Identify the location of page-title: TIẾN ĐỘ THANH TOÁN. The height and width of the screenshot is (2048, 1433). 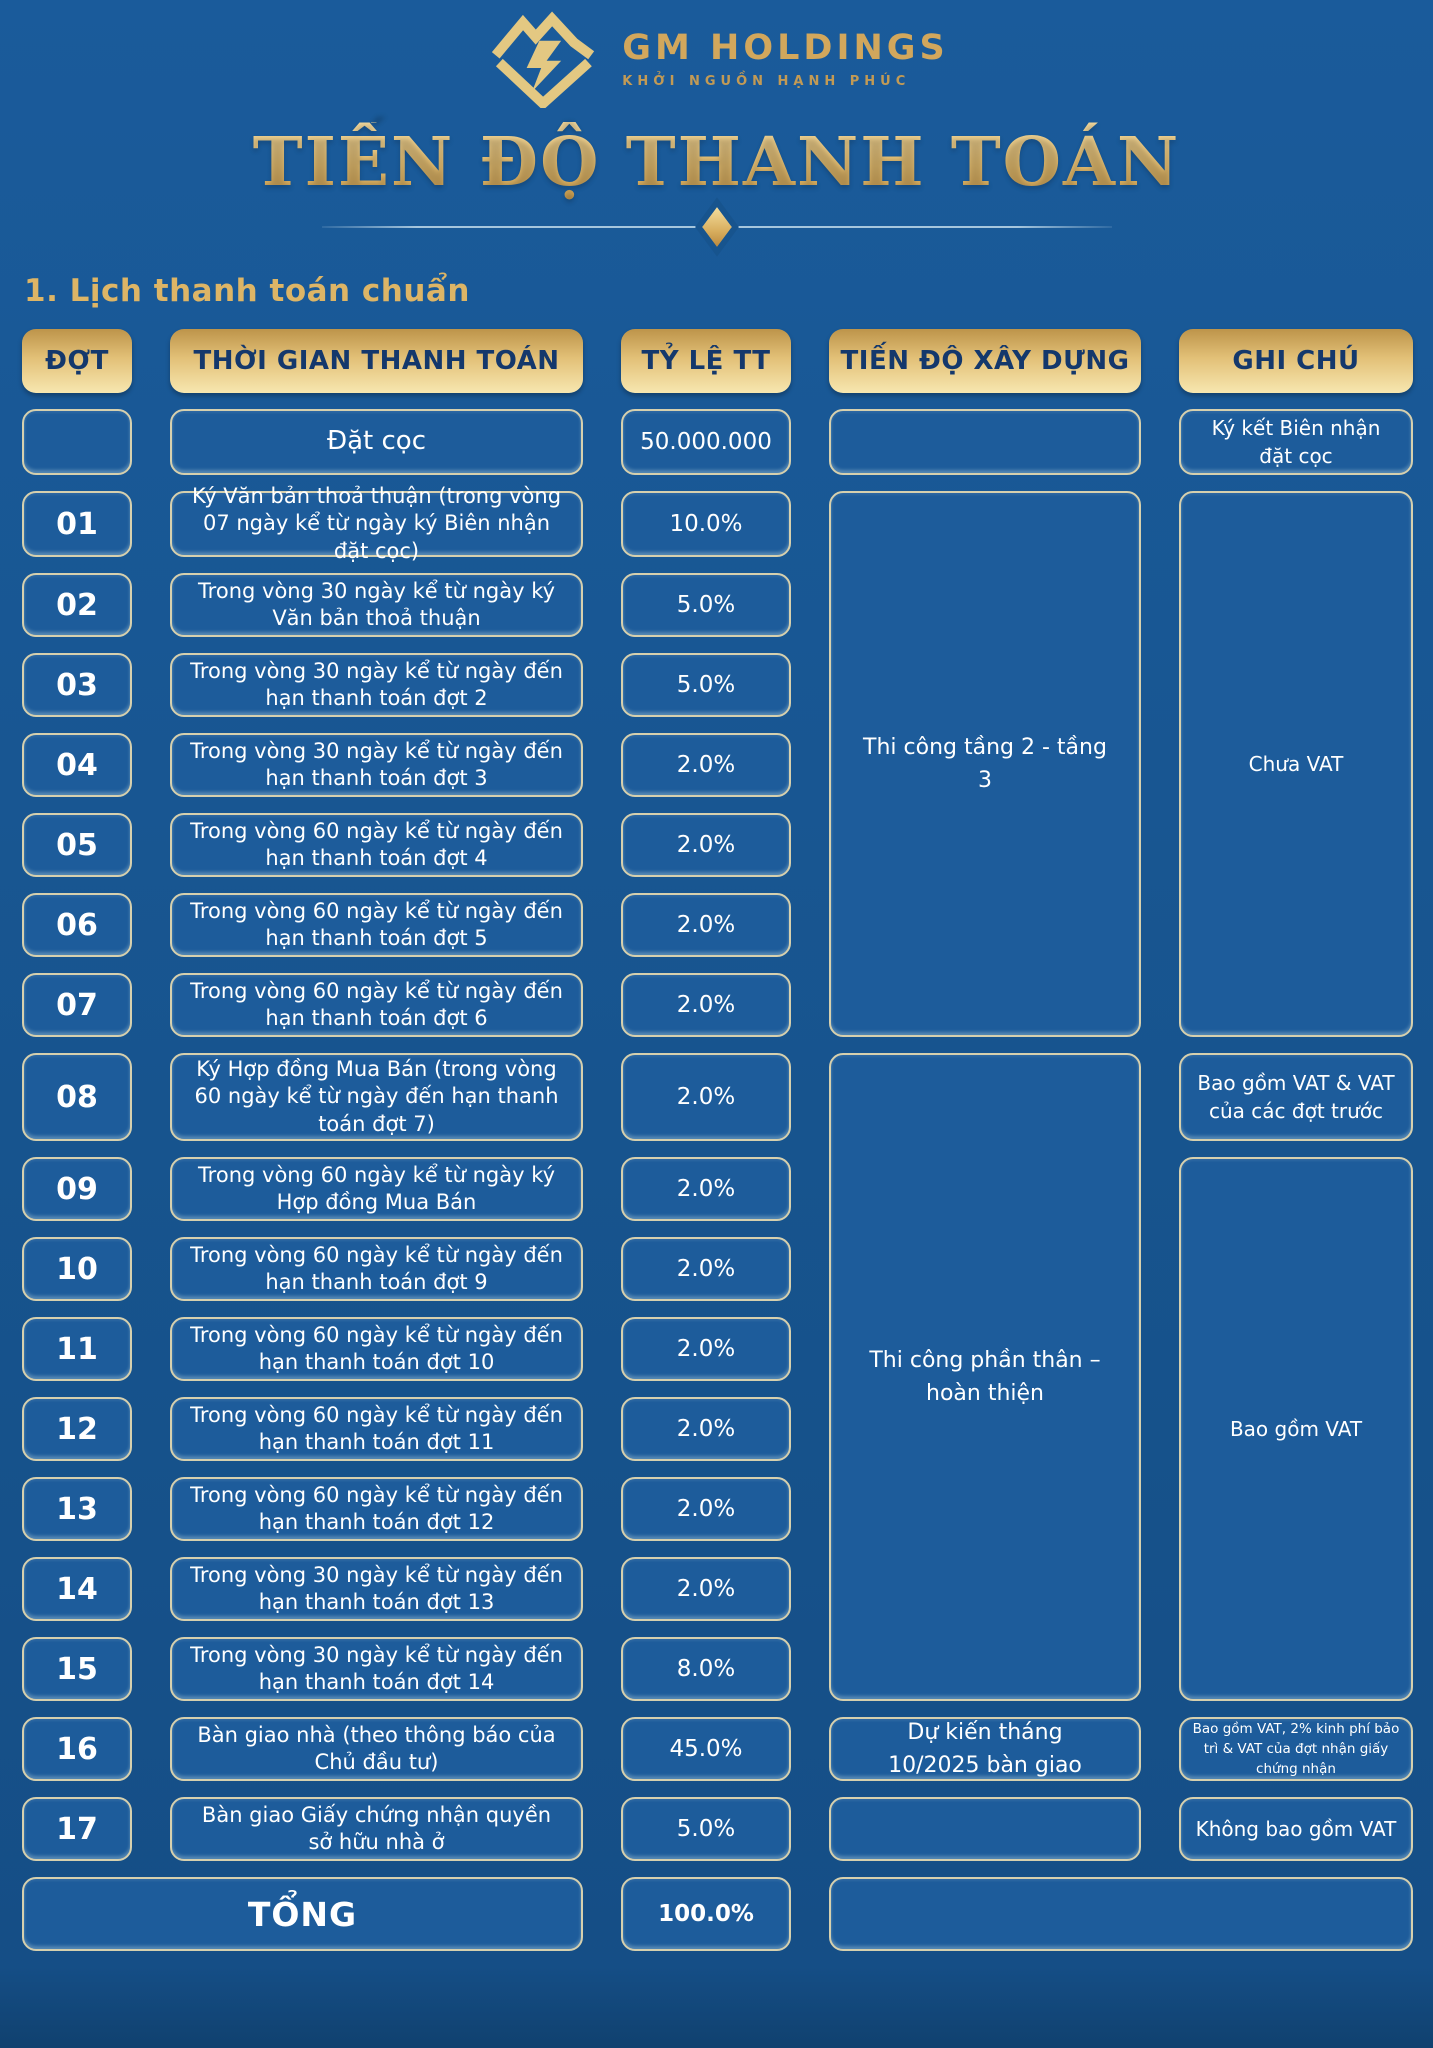
(716, 161).